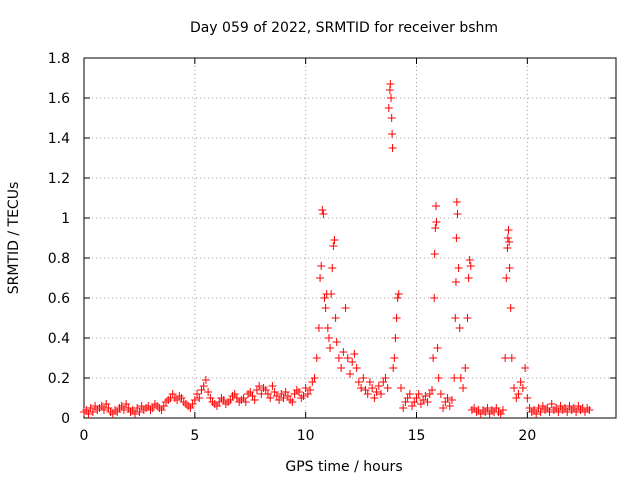 Image resolution: width=640 pixels, height=480 pixels. What do you see at coordinates (59, 139) in the screenshot?
I see `y-tick-label: 1.4` at bounding box center [59, 139].